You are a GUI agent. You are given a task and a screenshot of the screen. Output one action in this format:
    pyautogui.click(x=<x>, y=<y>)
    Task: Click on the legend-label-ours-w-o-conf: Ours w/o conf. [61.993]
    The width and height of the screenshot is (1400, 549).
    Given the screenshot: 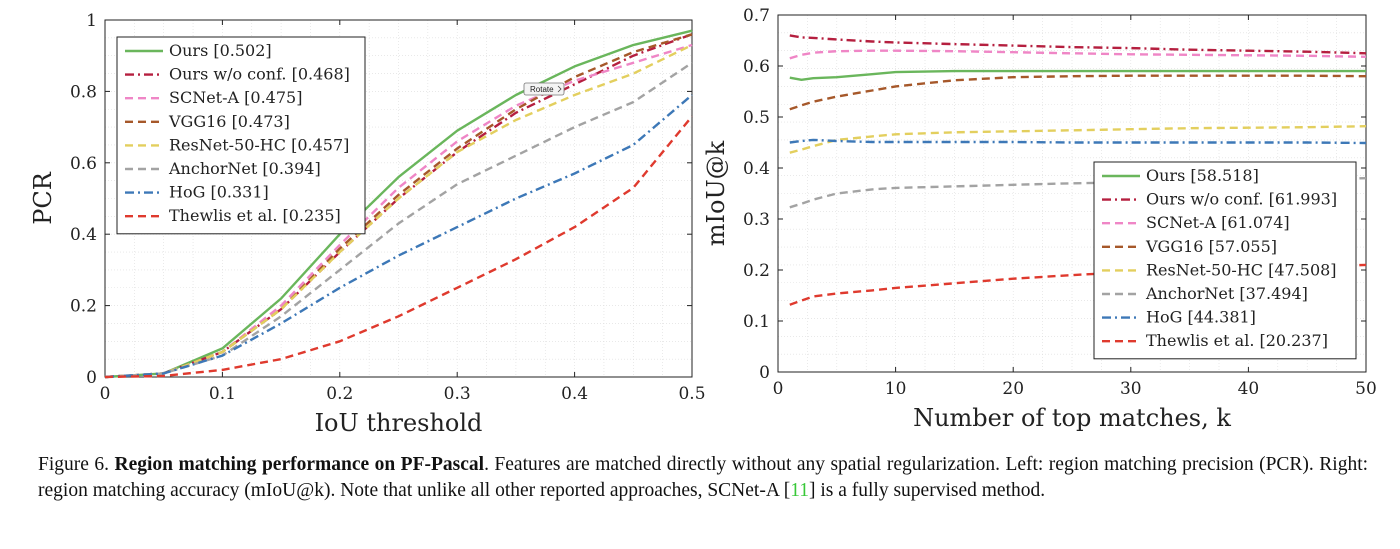 What is the action you would take?
    pyautogui.click(x=1241, y=199)
    